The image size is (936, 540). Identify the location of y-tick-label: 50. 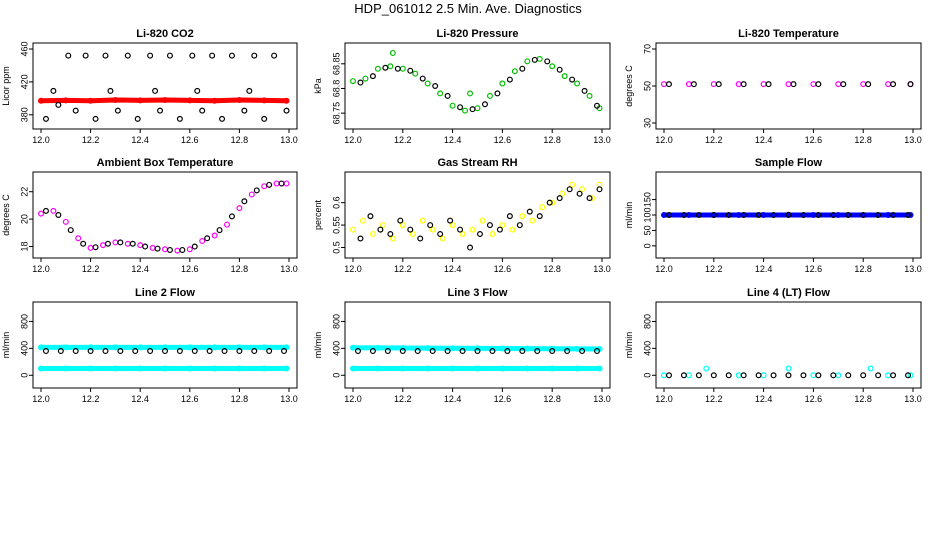
(647, 230).